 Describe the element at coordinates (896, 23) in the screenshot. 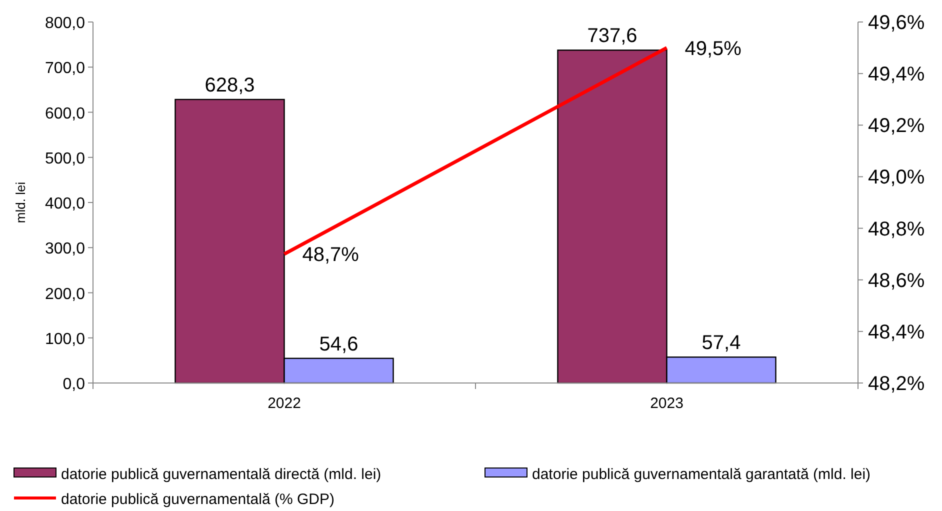

I see `y2-tick-label: 49,6%` at that location.